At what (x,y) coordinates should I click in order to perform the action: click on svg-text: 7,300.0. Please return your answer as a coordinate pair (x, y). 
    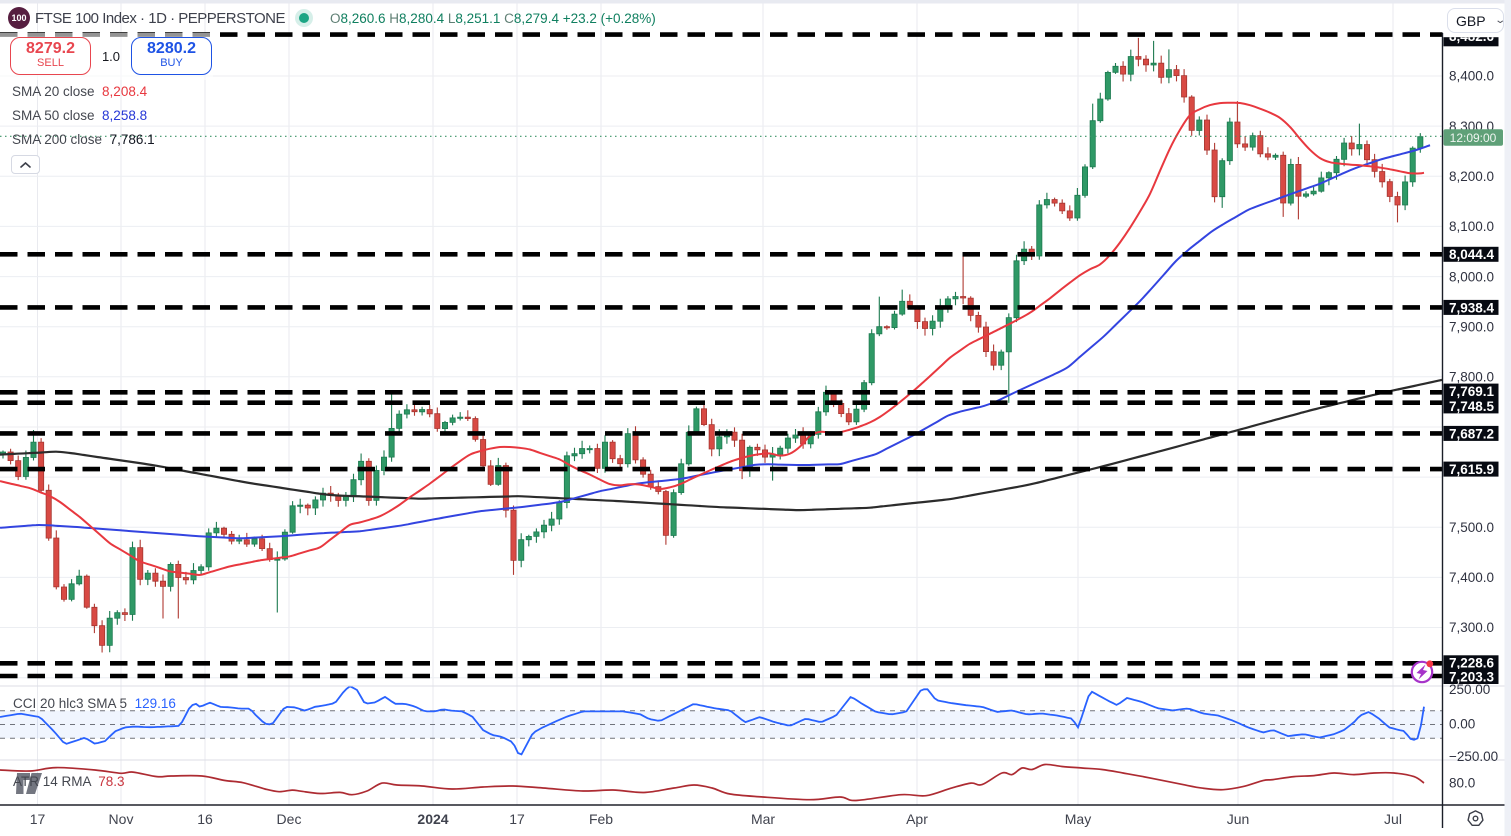
    Looking at the image, I should click on (1471, 627).